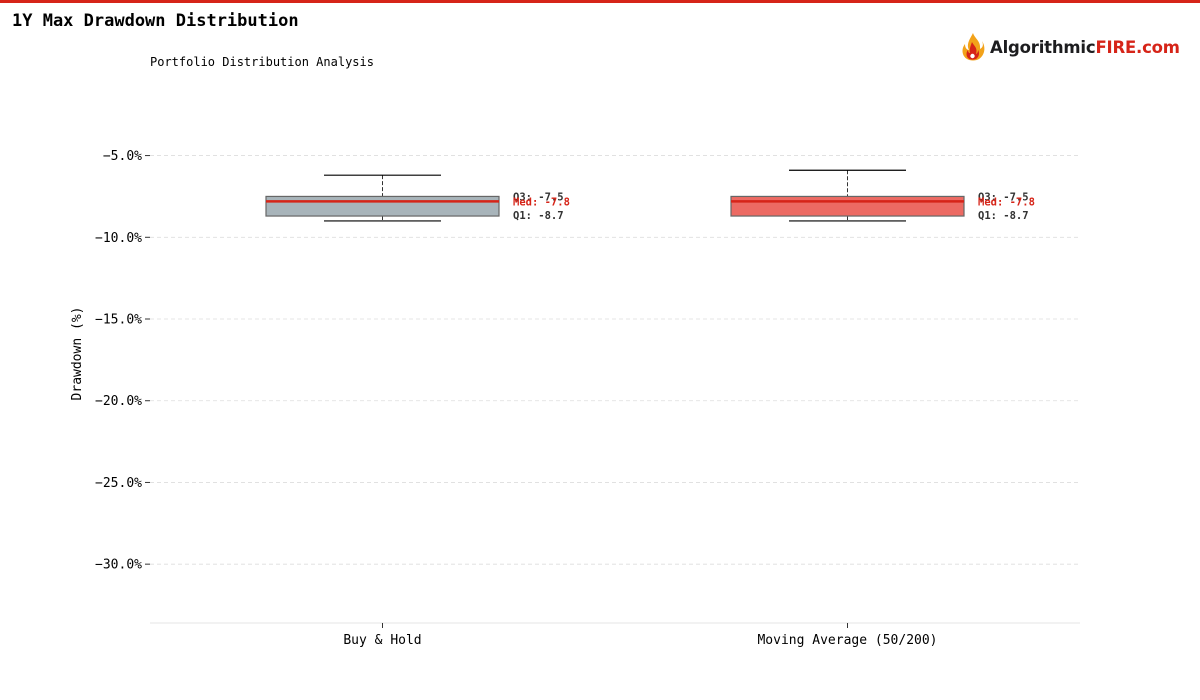 This screenshot has width=1200, height=700. I want to click on y-tick-label: −10.0%, so click(118, 238).